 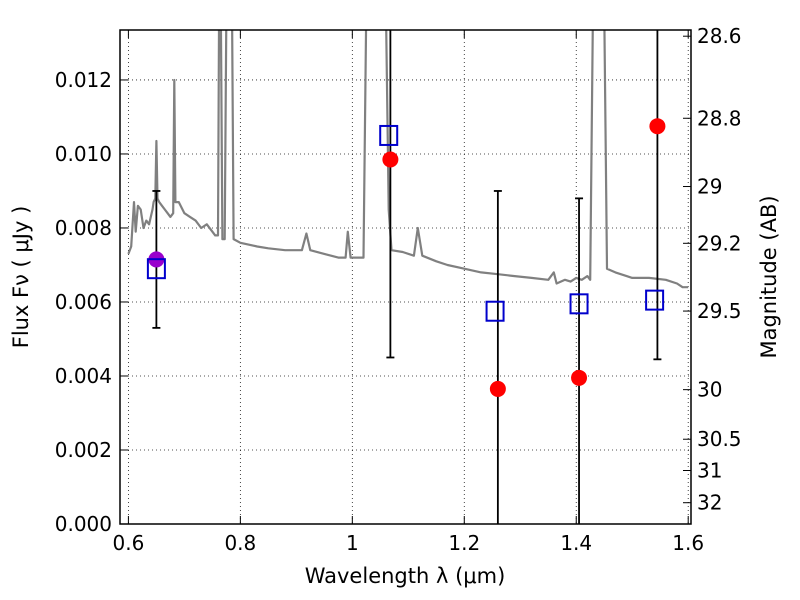 I want to click on y-tick-label: 0.012, so click(x=83, y=80).